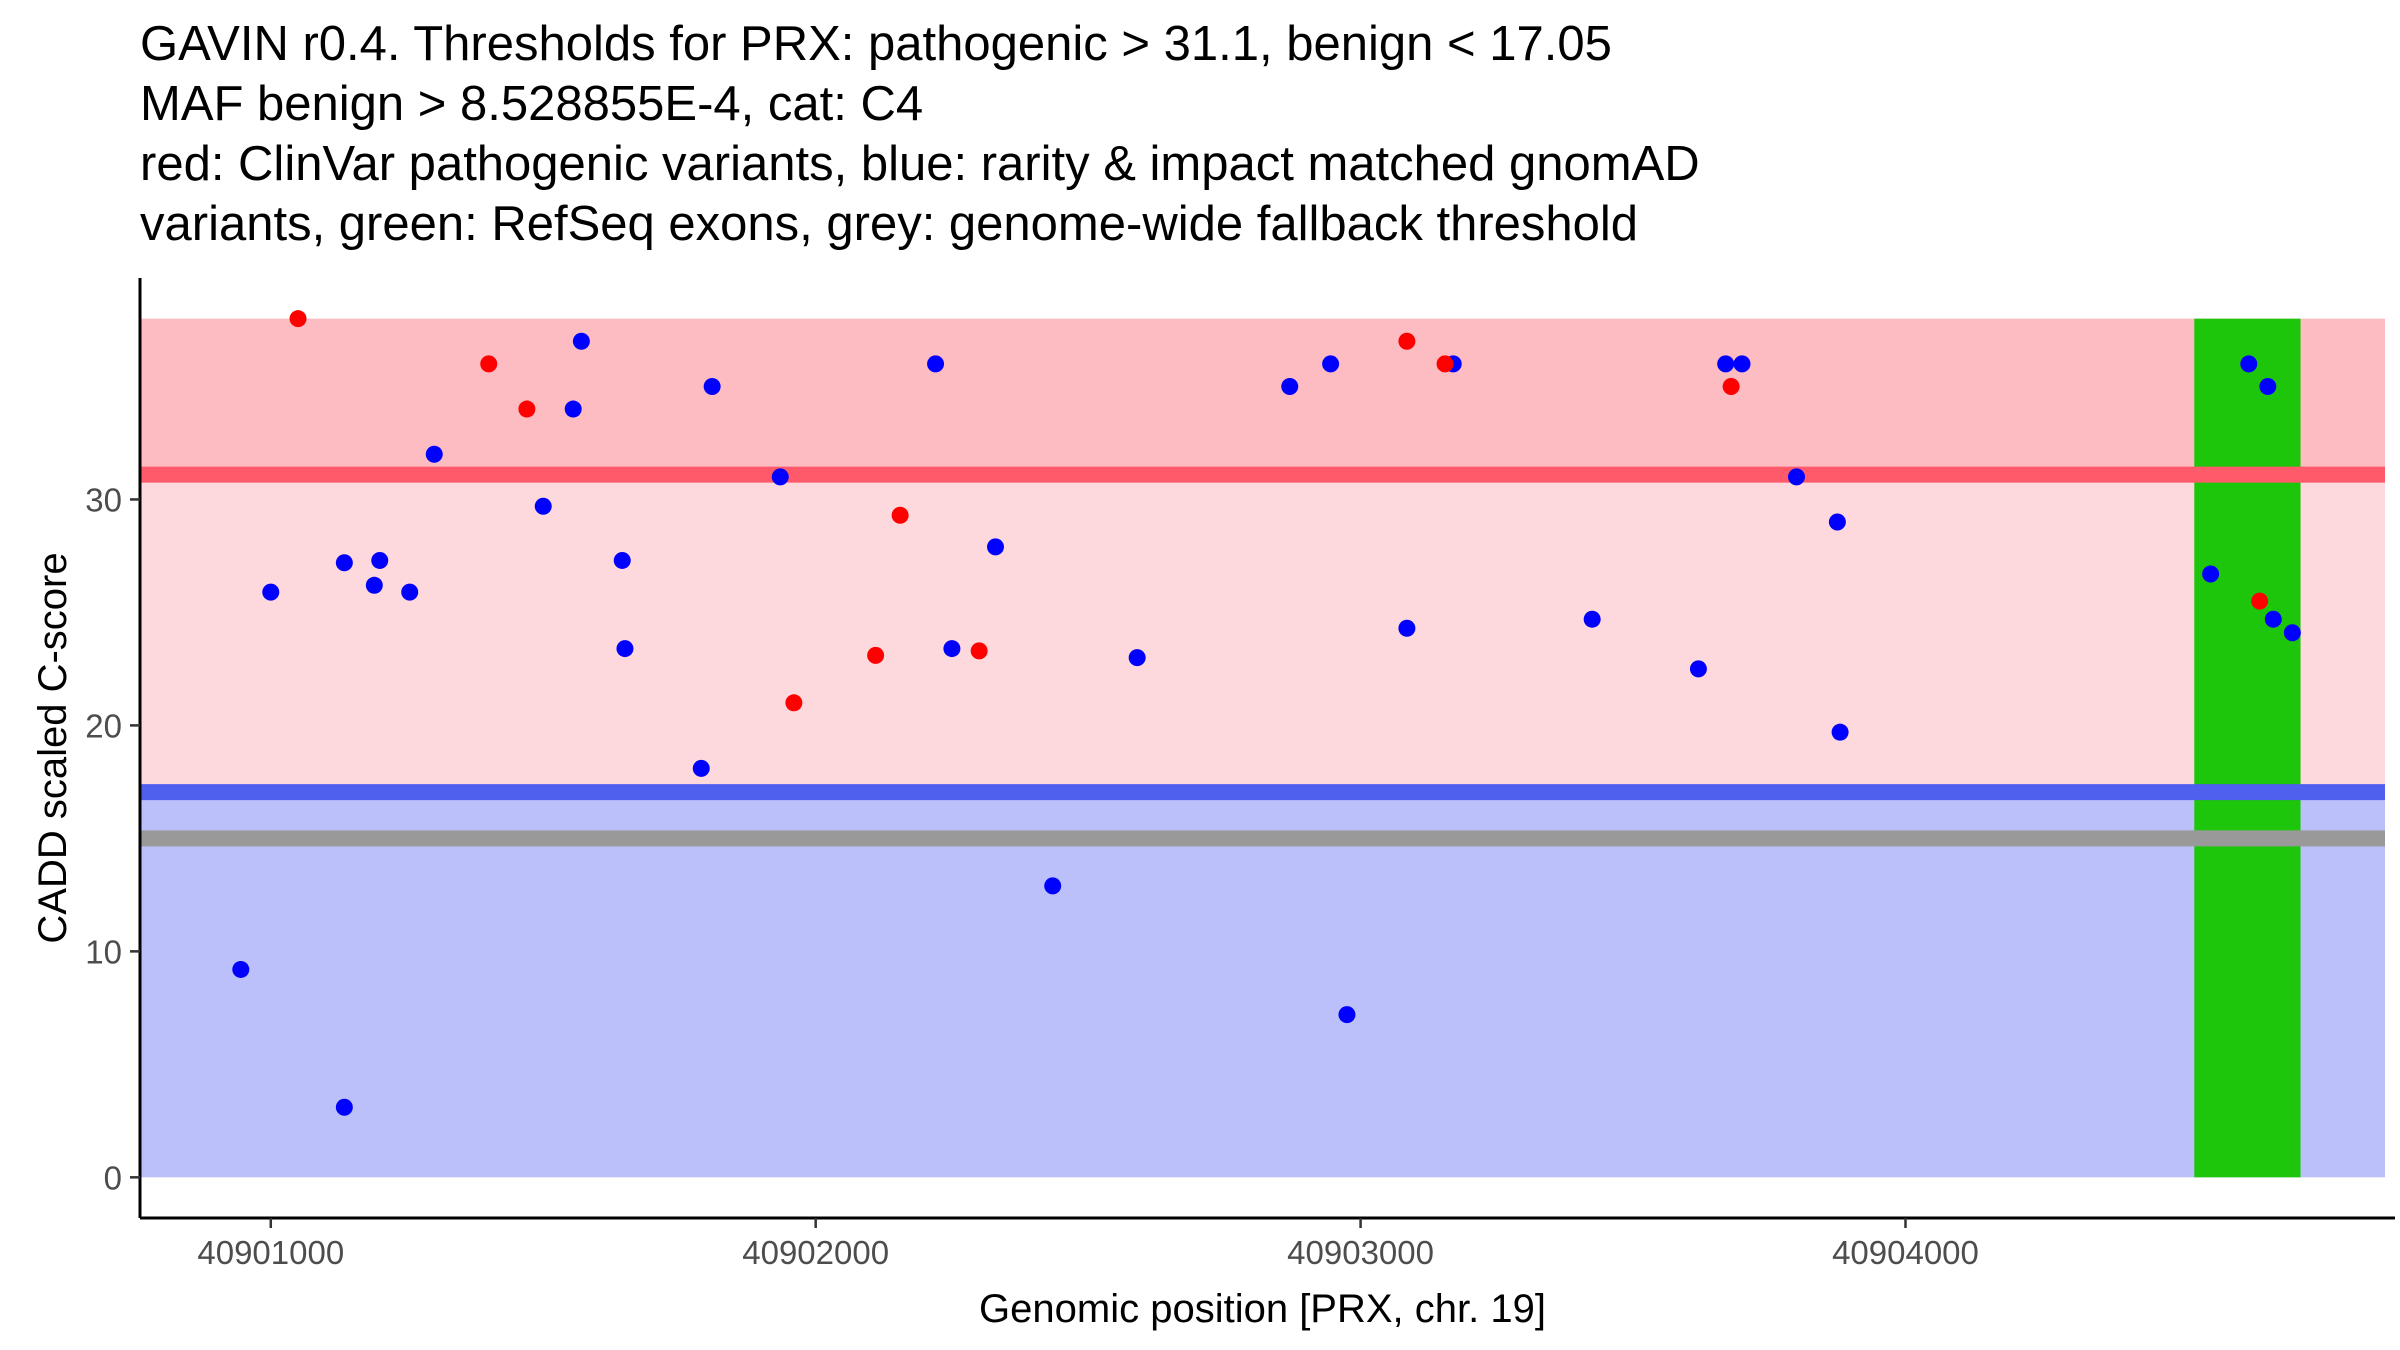  Describe the element at coordinates (815, 1252) in the screenshot. I see `x-tick-label: 40902000` at that location.